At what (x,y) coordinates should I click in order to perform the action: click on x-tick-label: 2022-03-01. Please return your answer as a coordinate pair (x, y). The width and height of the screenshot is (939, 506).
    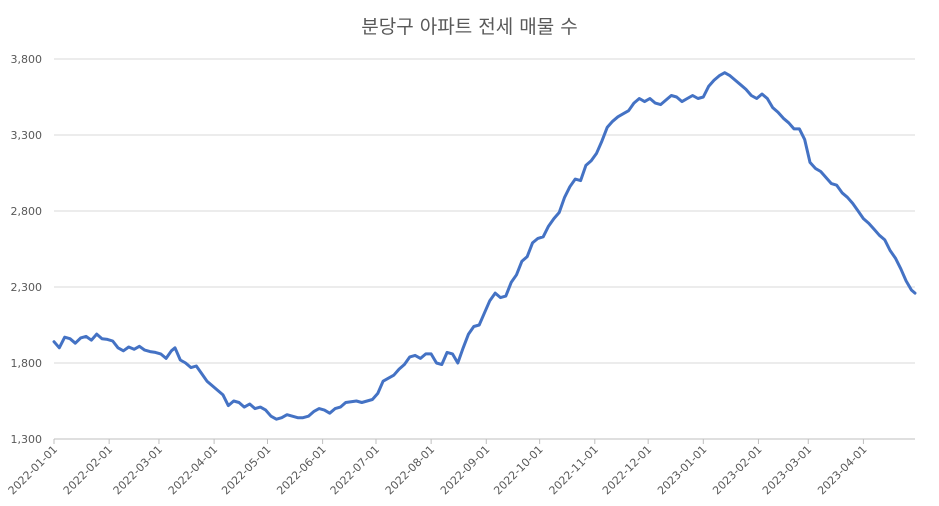
    Looking at the image, I should click on (138, 470).